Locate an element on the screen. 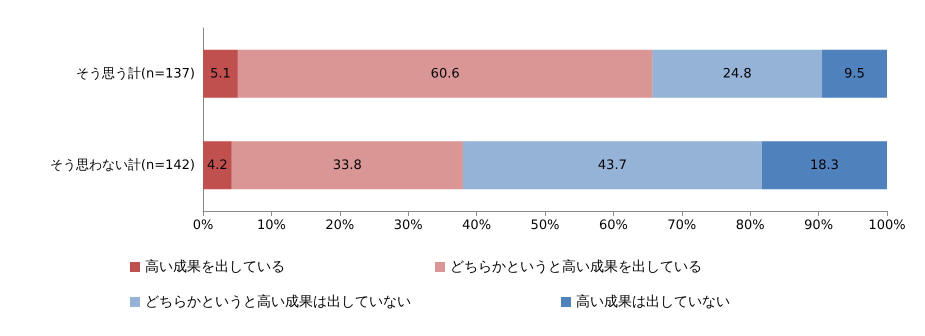 This screenshot has height=336, width=925. x-tick-label: 40% is located at coordinates (477, 225).